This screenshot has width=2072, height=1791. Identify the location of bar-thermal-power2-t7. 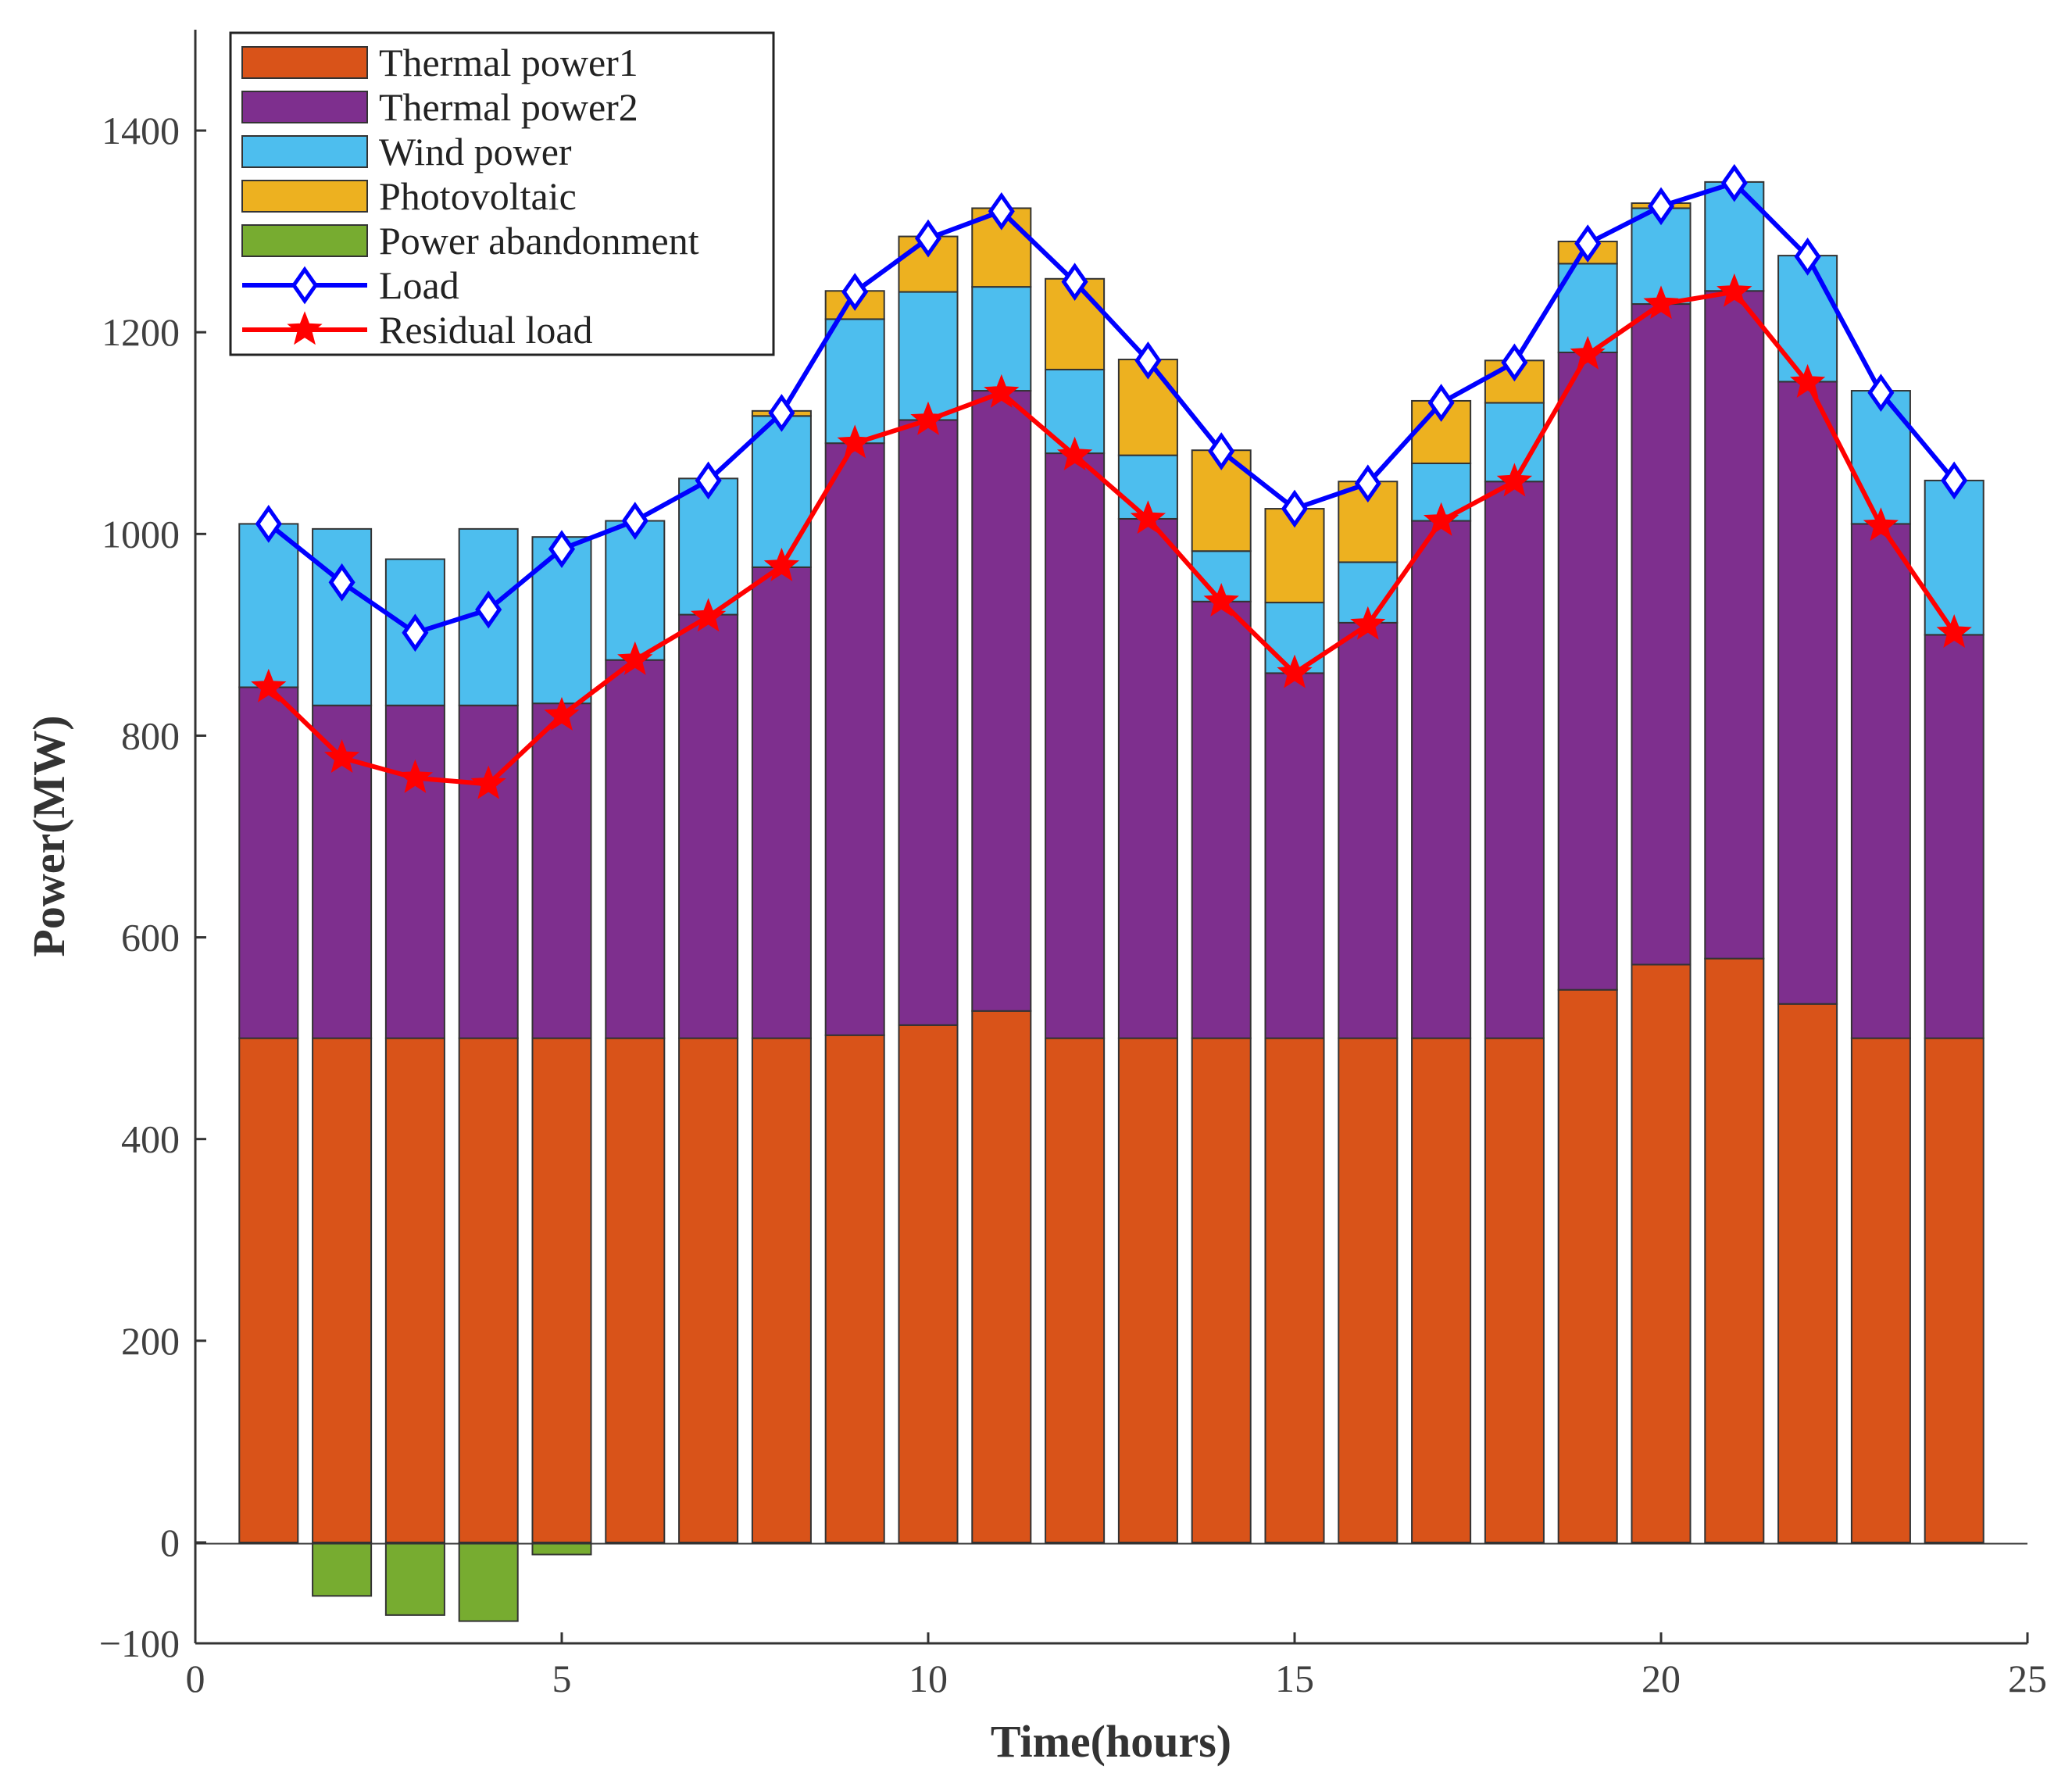
(708, 826).